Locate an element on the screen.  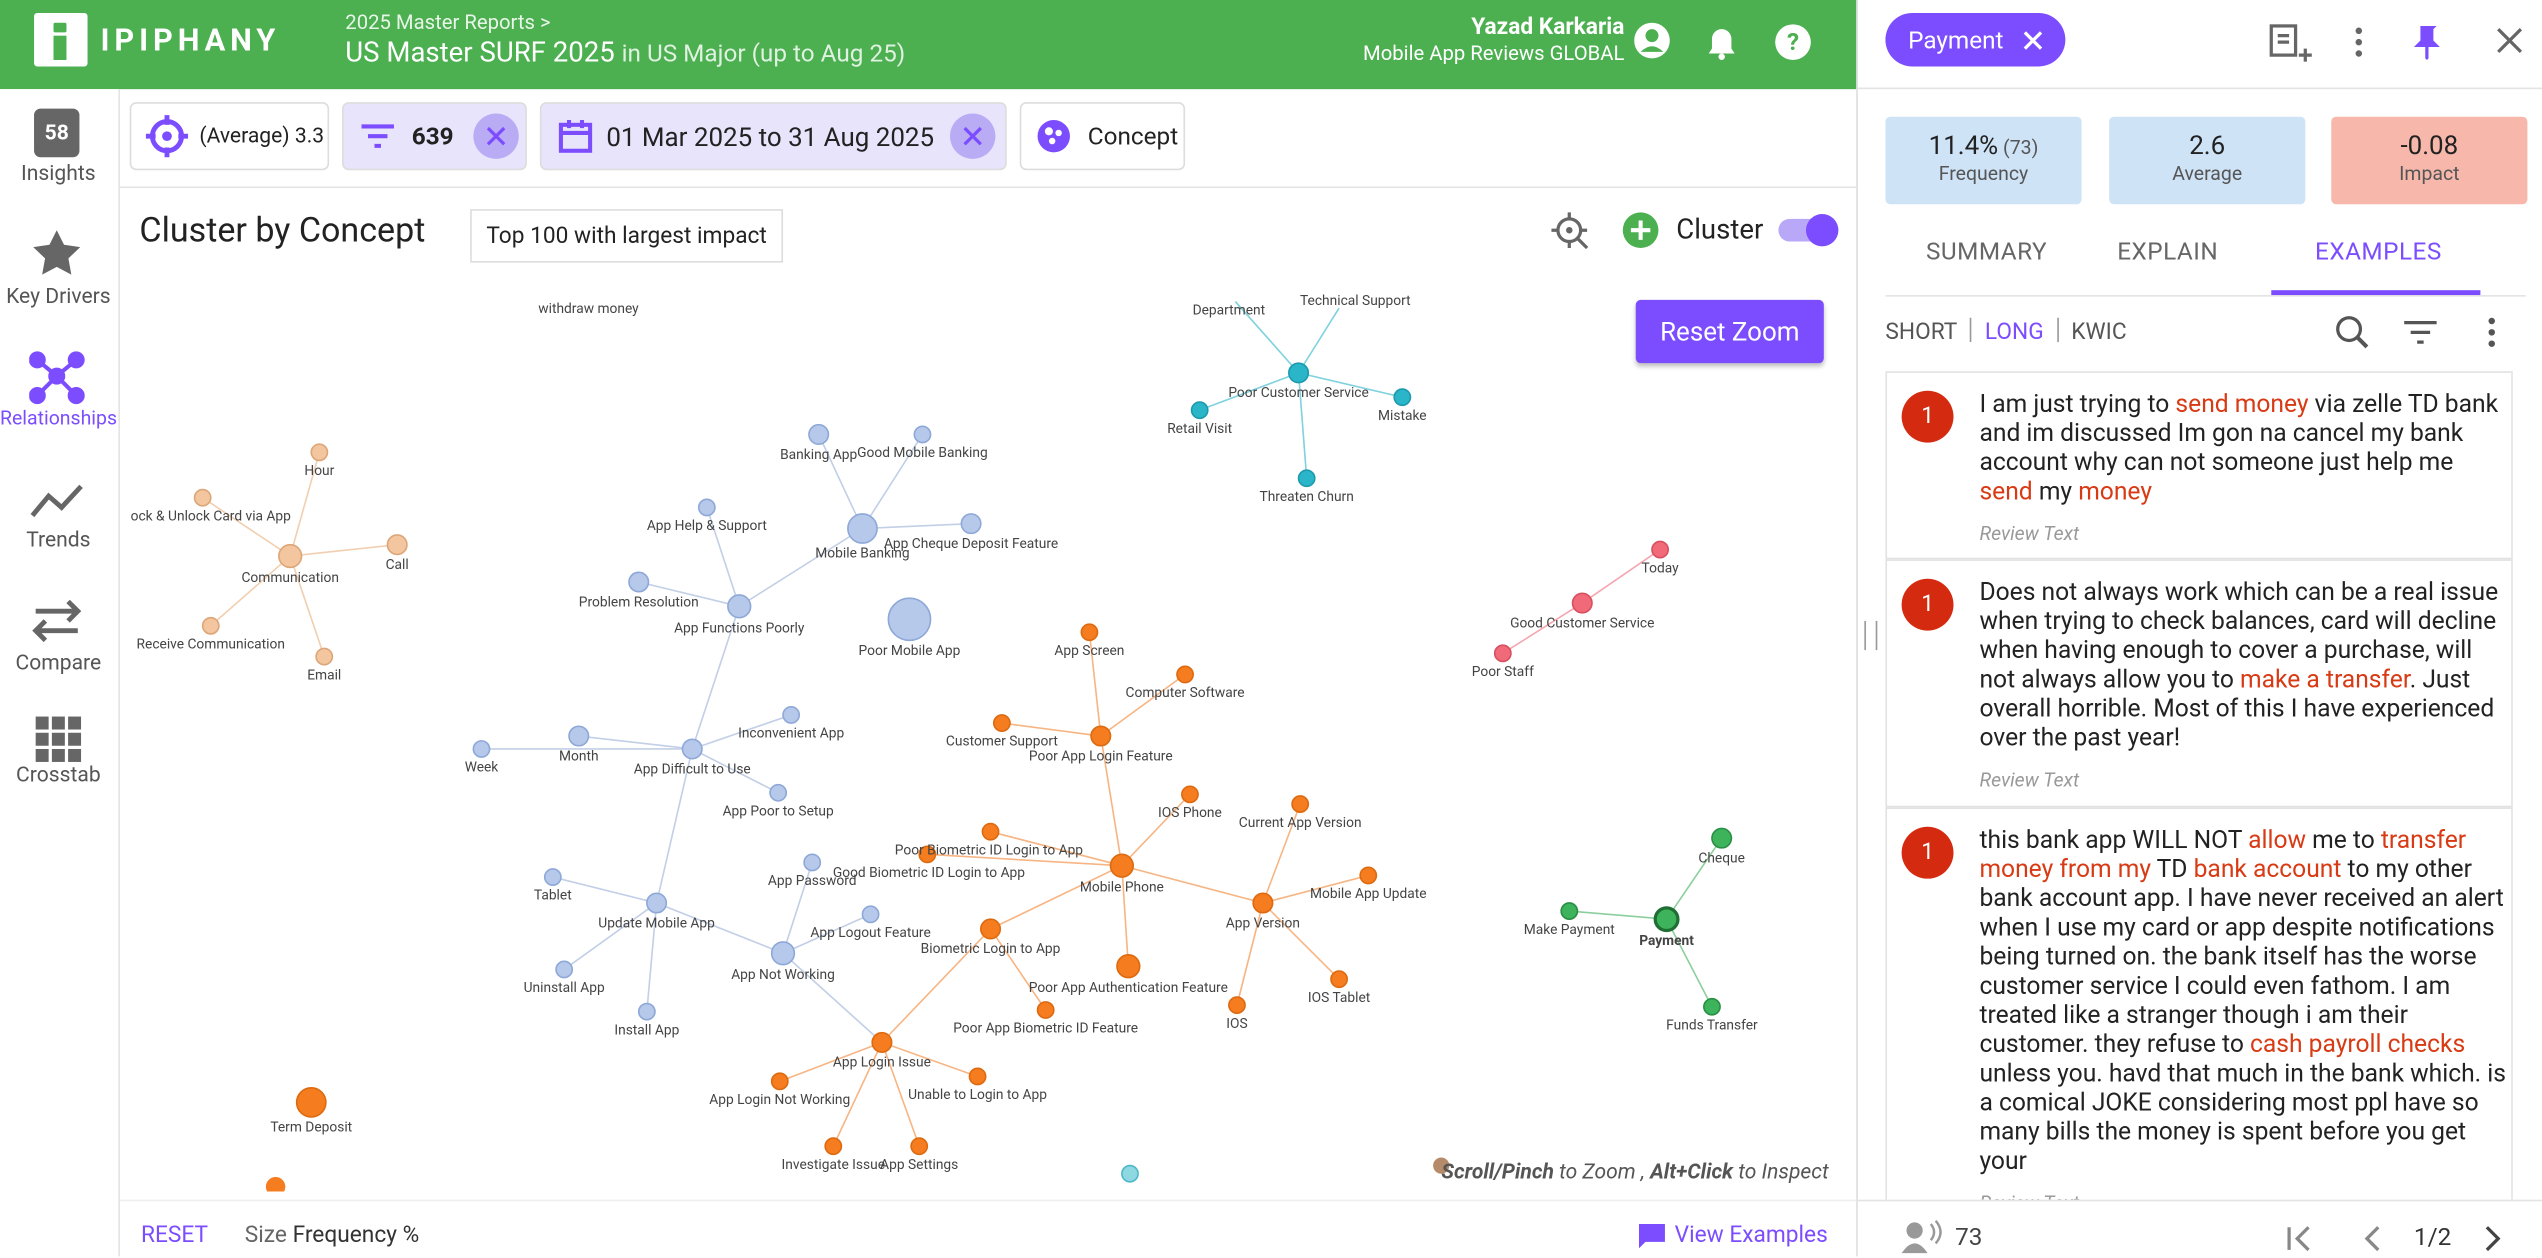
nav-item: Trends is located at coordinates (58, 540).